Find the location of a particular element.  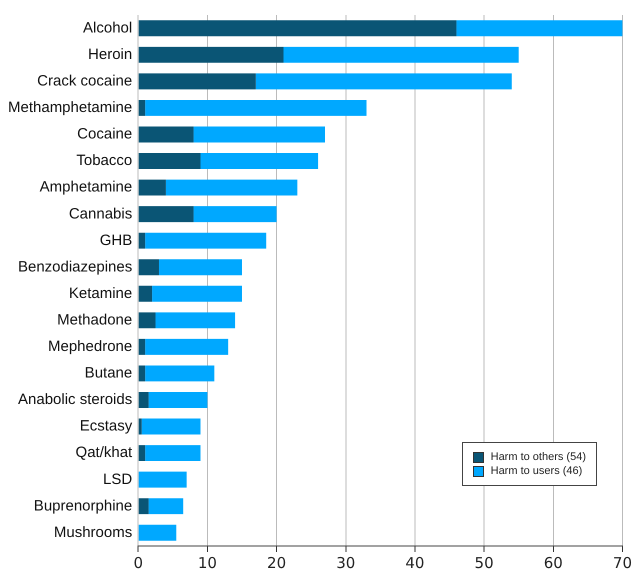

y-tick-label: Anabolic steroids is located at coordinates (75, 399).